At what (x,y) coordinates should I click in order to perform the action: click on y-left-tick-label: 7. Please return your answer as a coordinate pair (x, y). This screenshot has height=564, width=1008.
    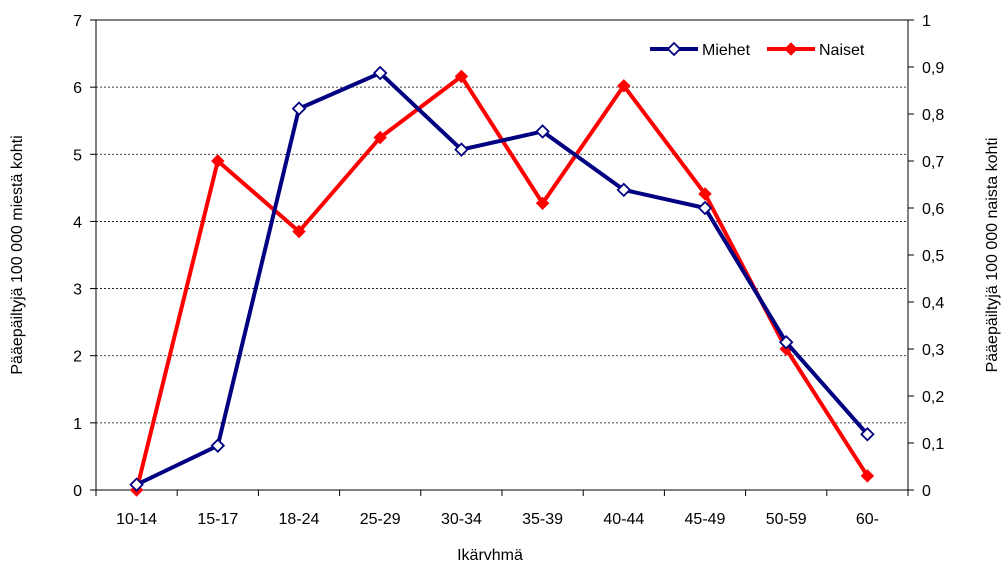
    Looking at the image, I should click on (77, 21).